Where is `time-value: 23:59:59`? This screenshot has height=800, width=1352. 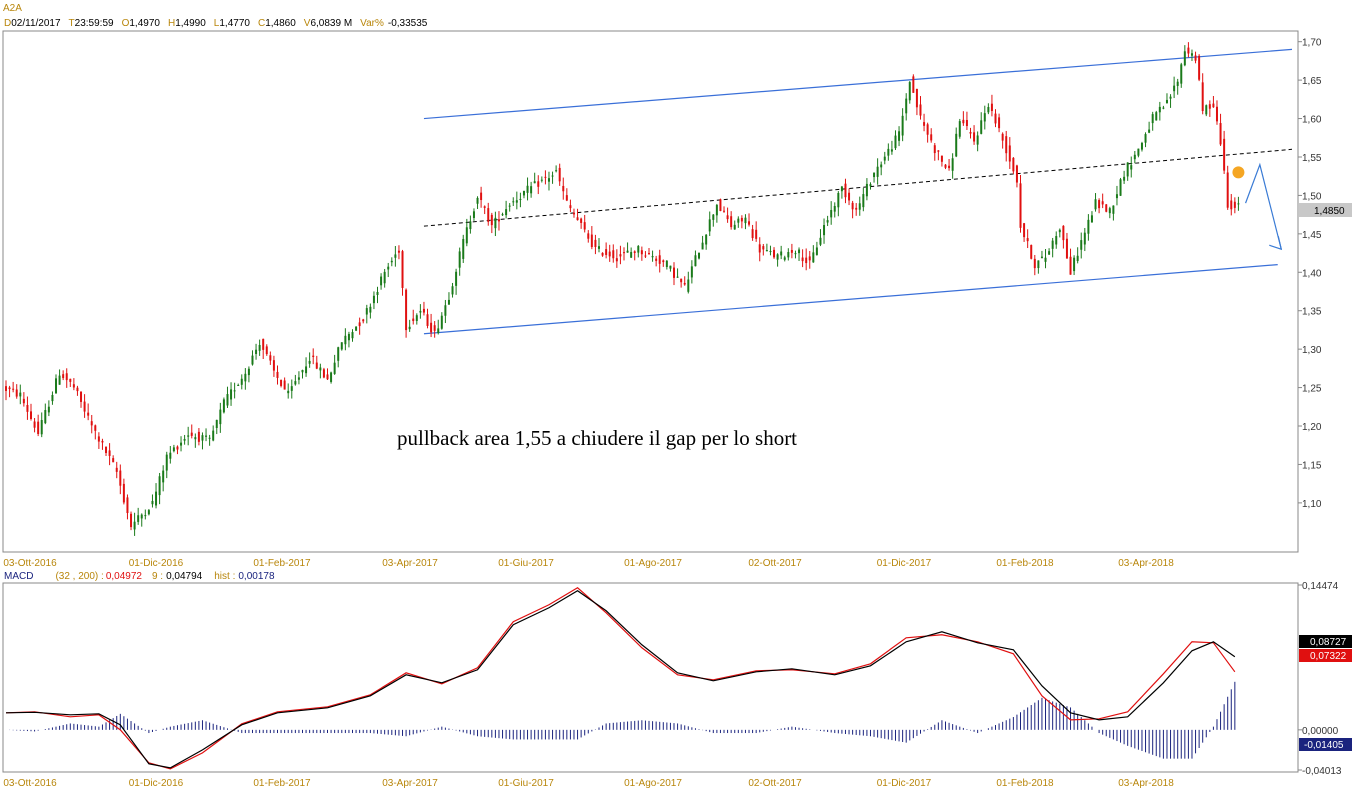
time-value: 23:59:59 is located at coordinates (94, 23).